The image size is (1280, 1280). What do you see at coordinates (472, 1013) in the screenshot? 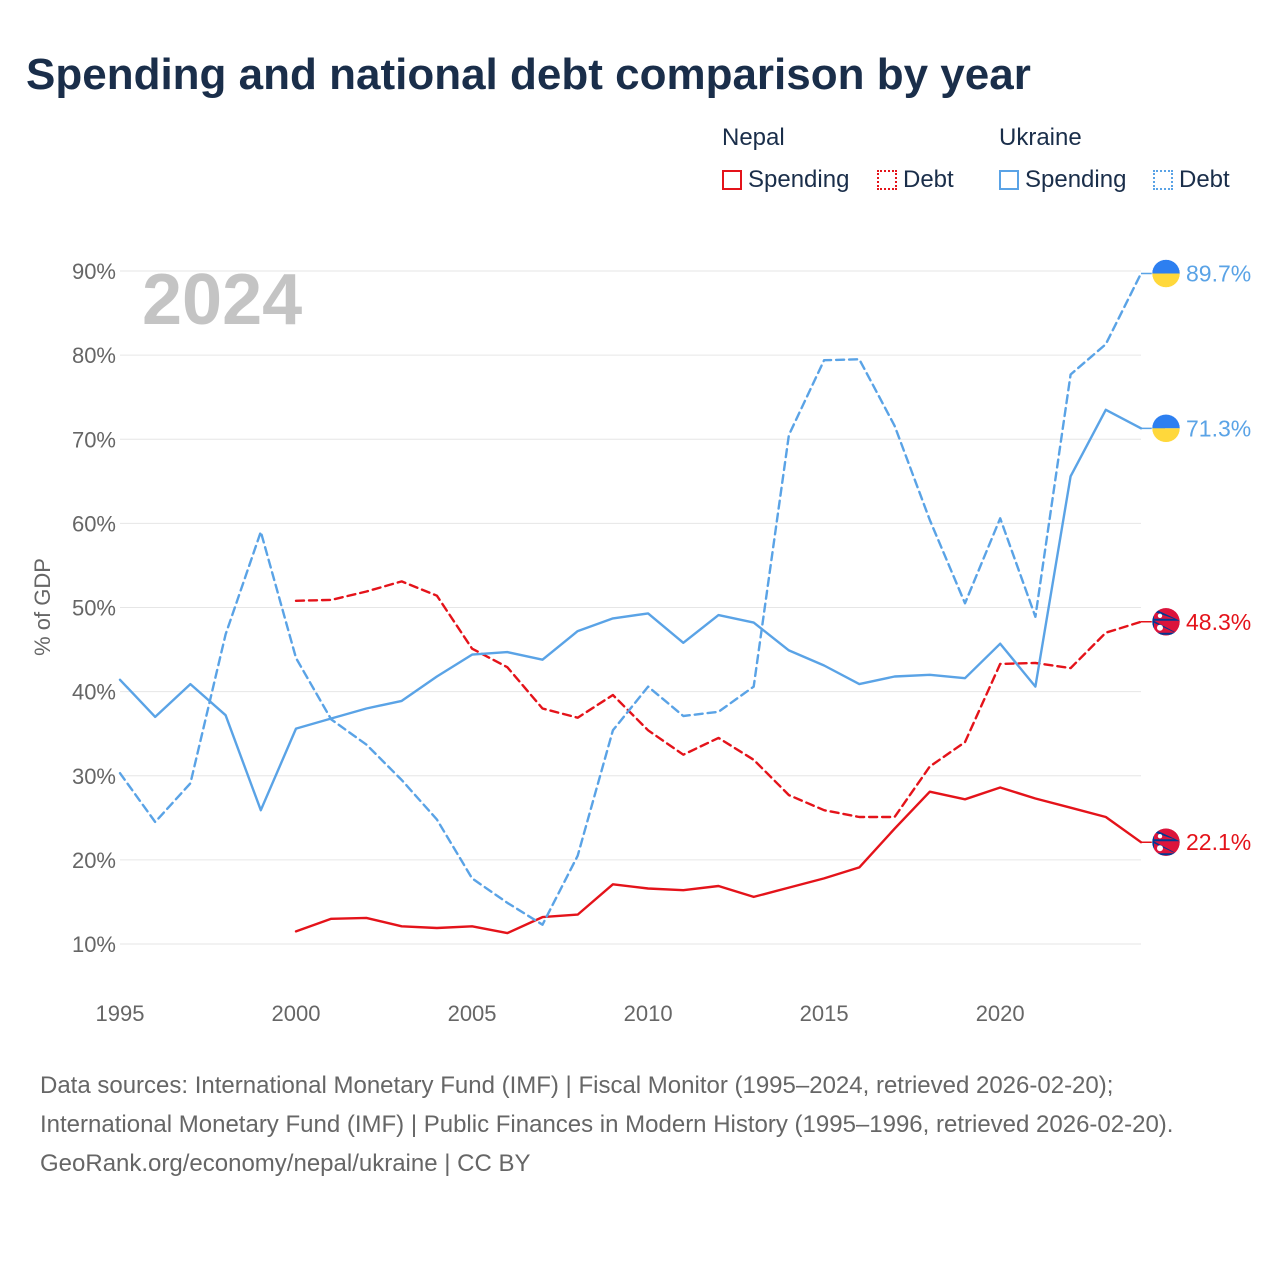
I see `x-tick-label: 2005` at bounding box center [472, 1013].